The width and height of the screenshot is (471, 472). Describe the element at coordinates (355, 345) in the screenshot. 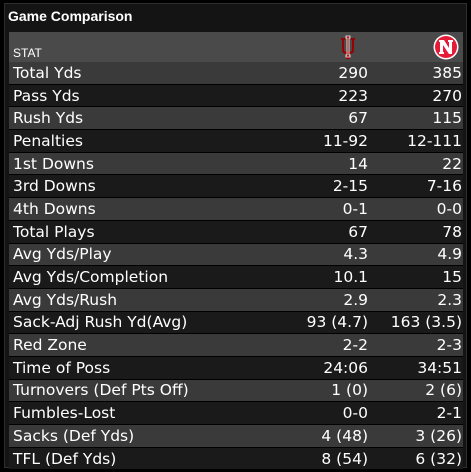

I see `team1-value: 2-2` at that location.